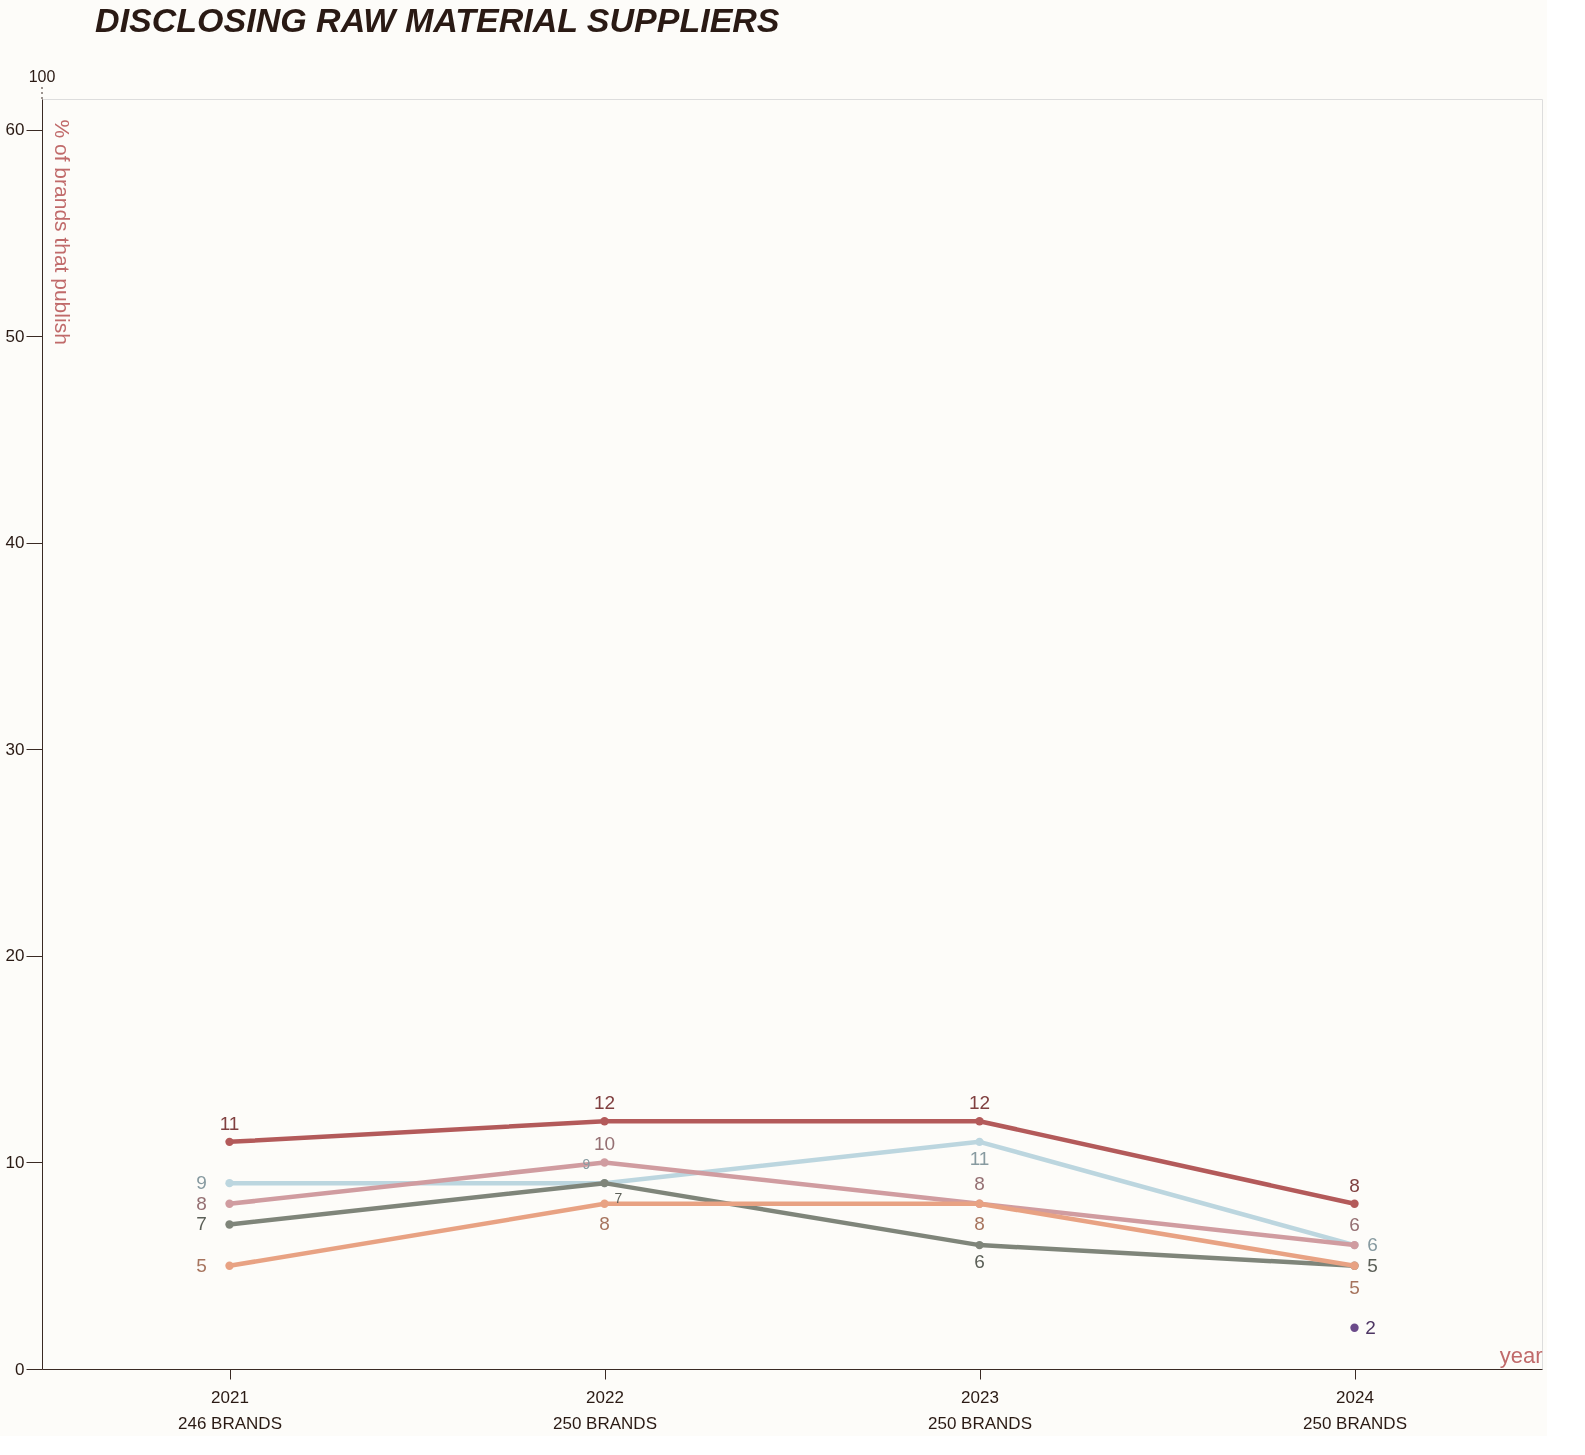  I want to click on y-tick-label: 20, so click(15, 956).